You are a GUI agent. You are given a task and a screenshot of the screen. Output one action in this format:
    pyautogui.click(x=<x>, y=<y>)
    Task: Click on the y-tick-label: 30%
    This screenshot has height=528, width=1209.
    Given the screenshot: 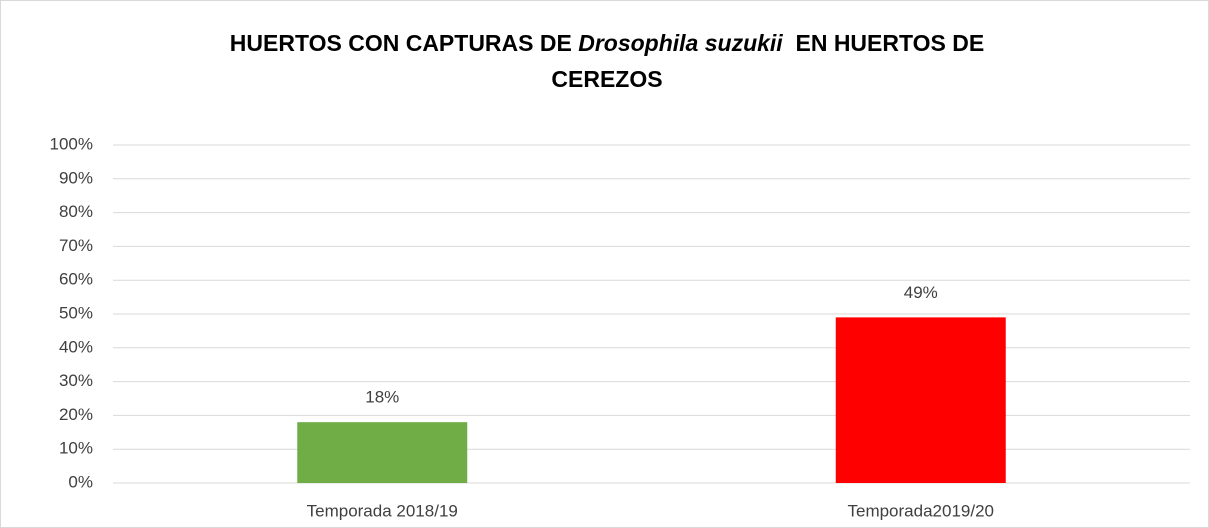 What is the action you would take?
    pyautogui.click(x=76, y=380)
    